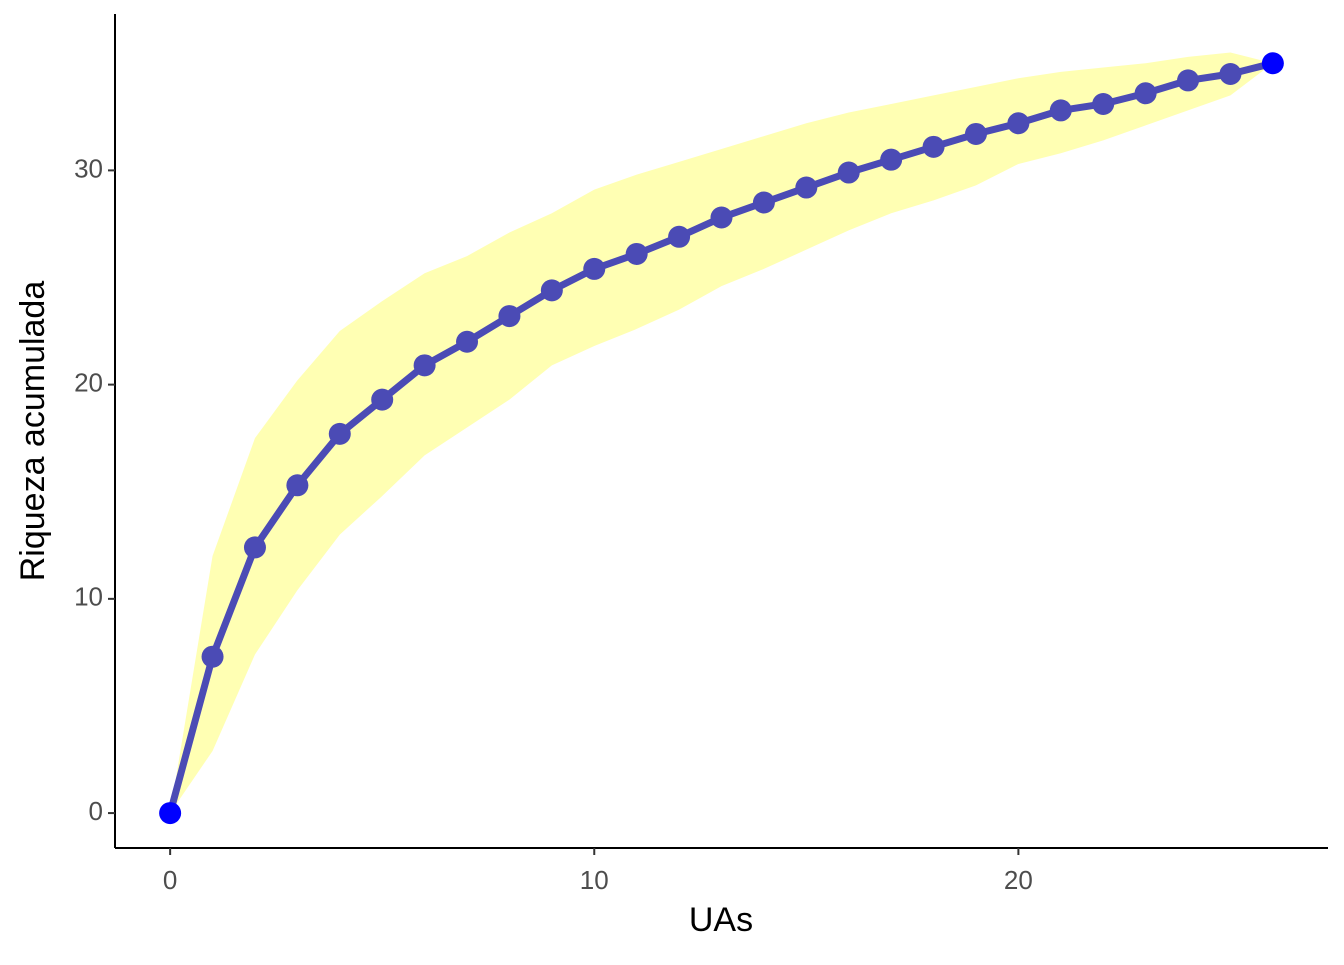 Image resolution: width=1344 pixels, height=965 pixels. Describe the element at coordinates (88, 168) in the screenshot. I see `y-tick-label: 30` at that location.